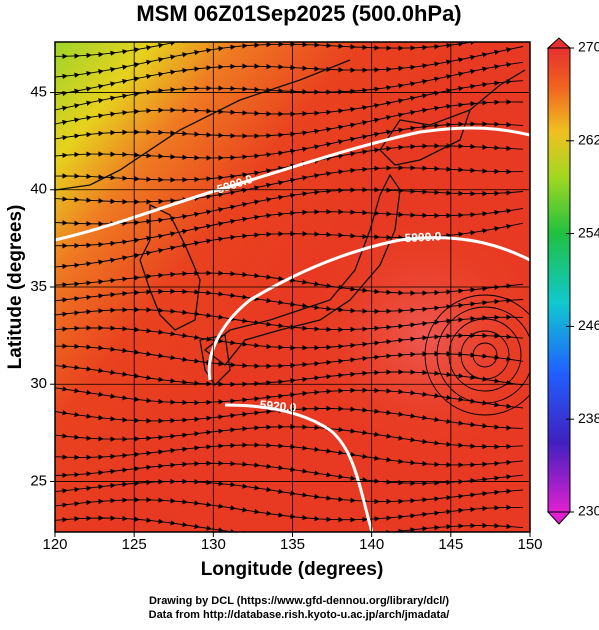 Image resolution: width=599 pixels, height=630 pixels. Describe the element at coordinates (588, 140) in the screenshot. I see `colorbar-tick-label: 262` at that location.